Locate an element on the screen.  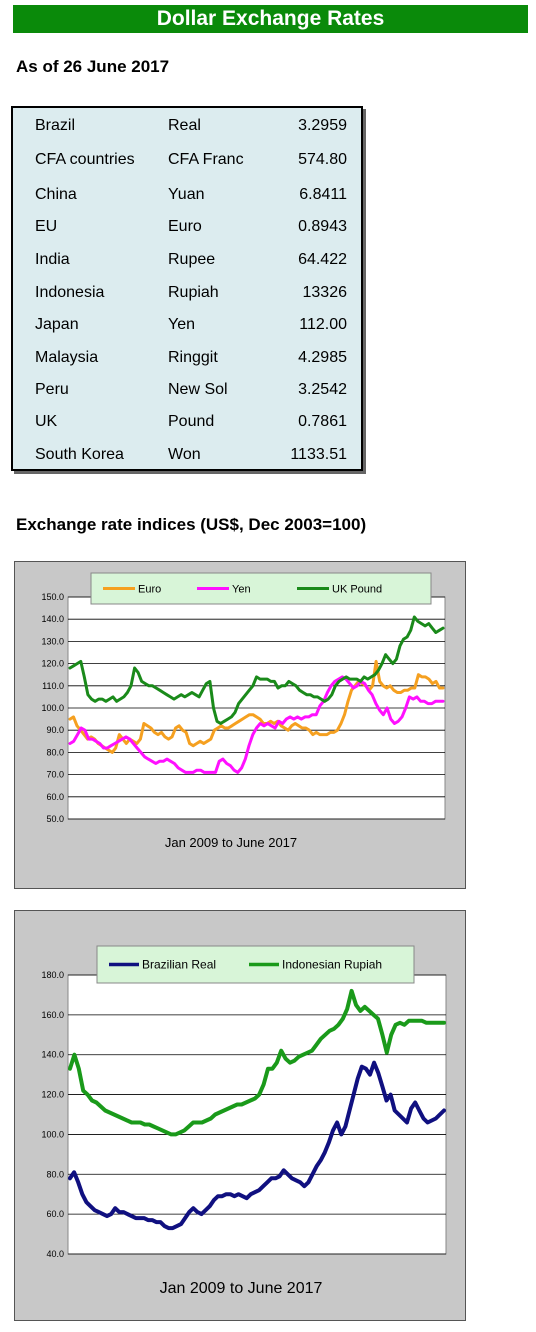
rate-cell: 64.422 is located at coordinates (322, 259).